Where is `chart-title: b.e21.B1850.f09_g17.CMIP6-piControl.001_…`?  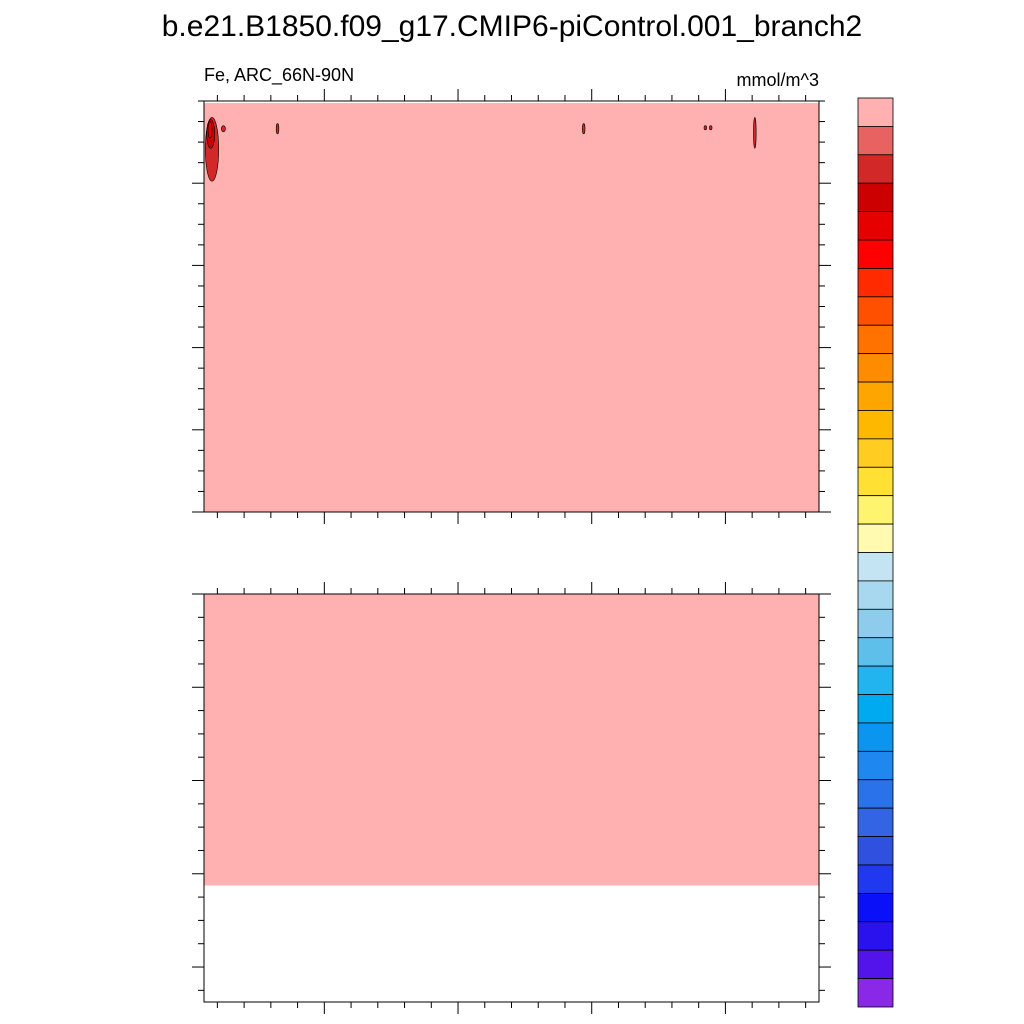 chart-title: b.e21.B1850.f09_g17.CMIP6-piControl.001_… is located at coordinates (512, 26).